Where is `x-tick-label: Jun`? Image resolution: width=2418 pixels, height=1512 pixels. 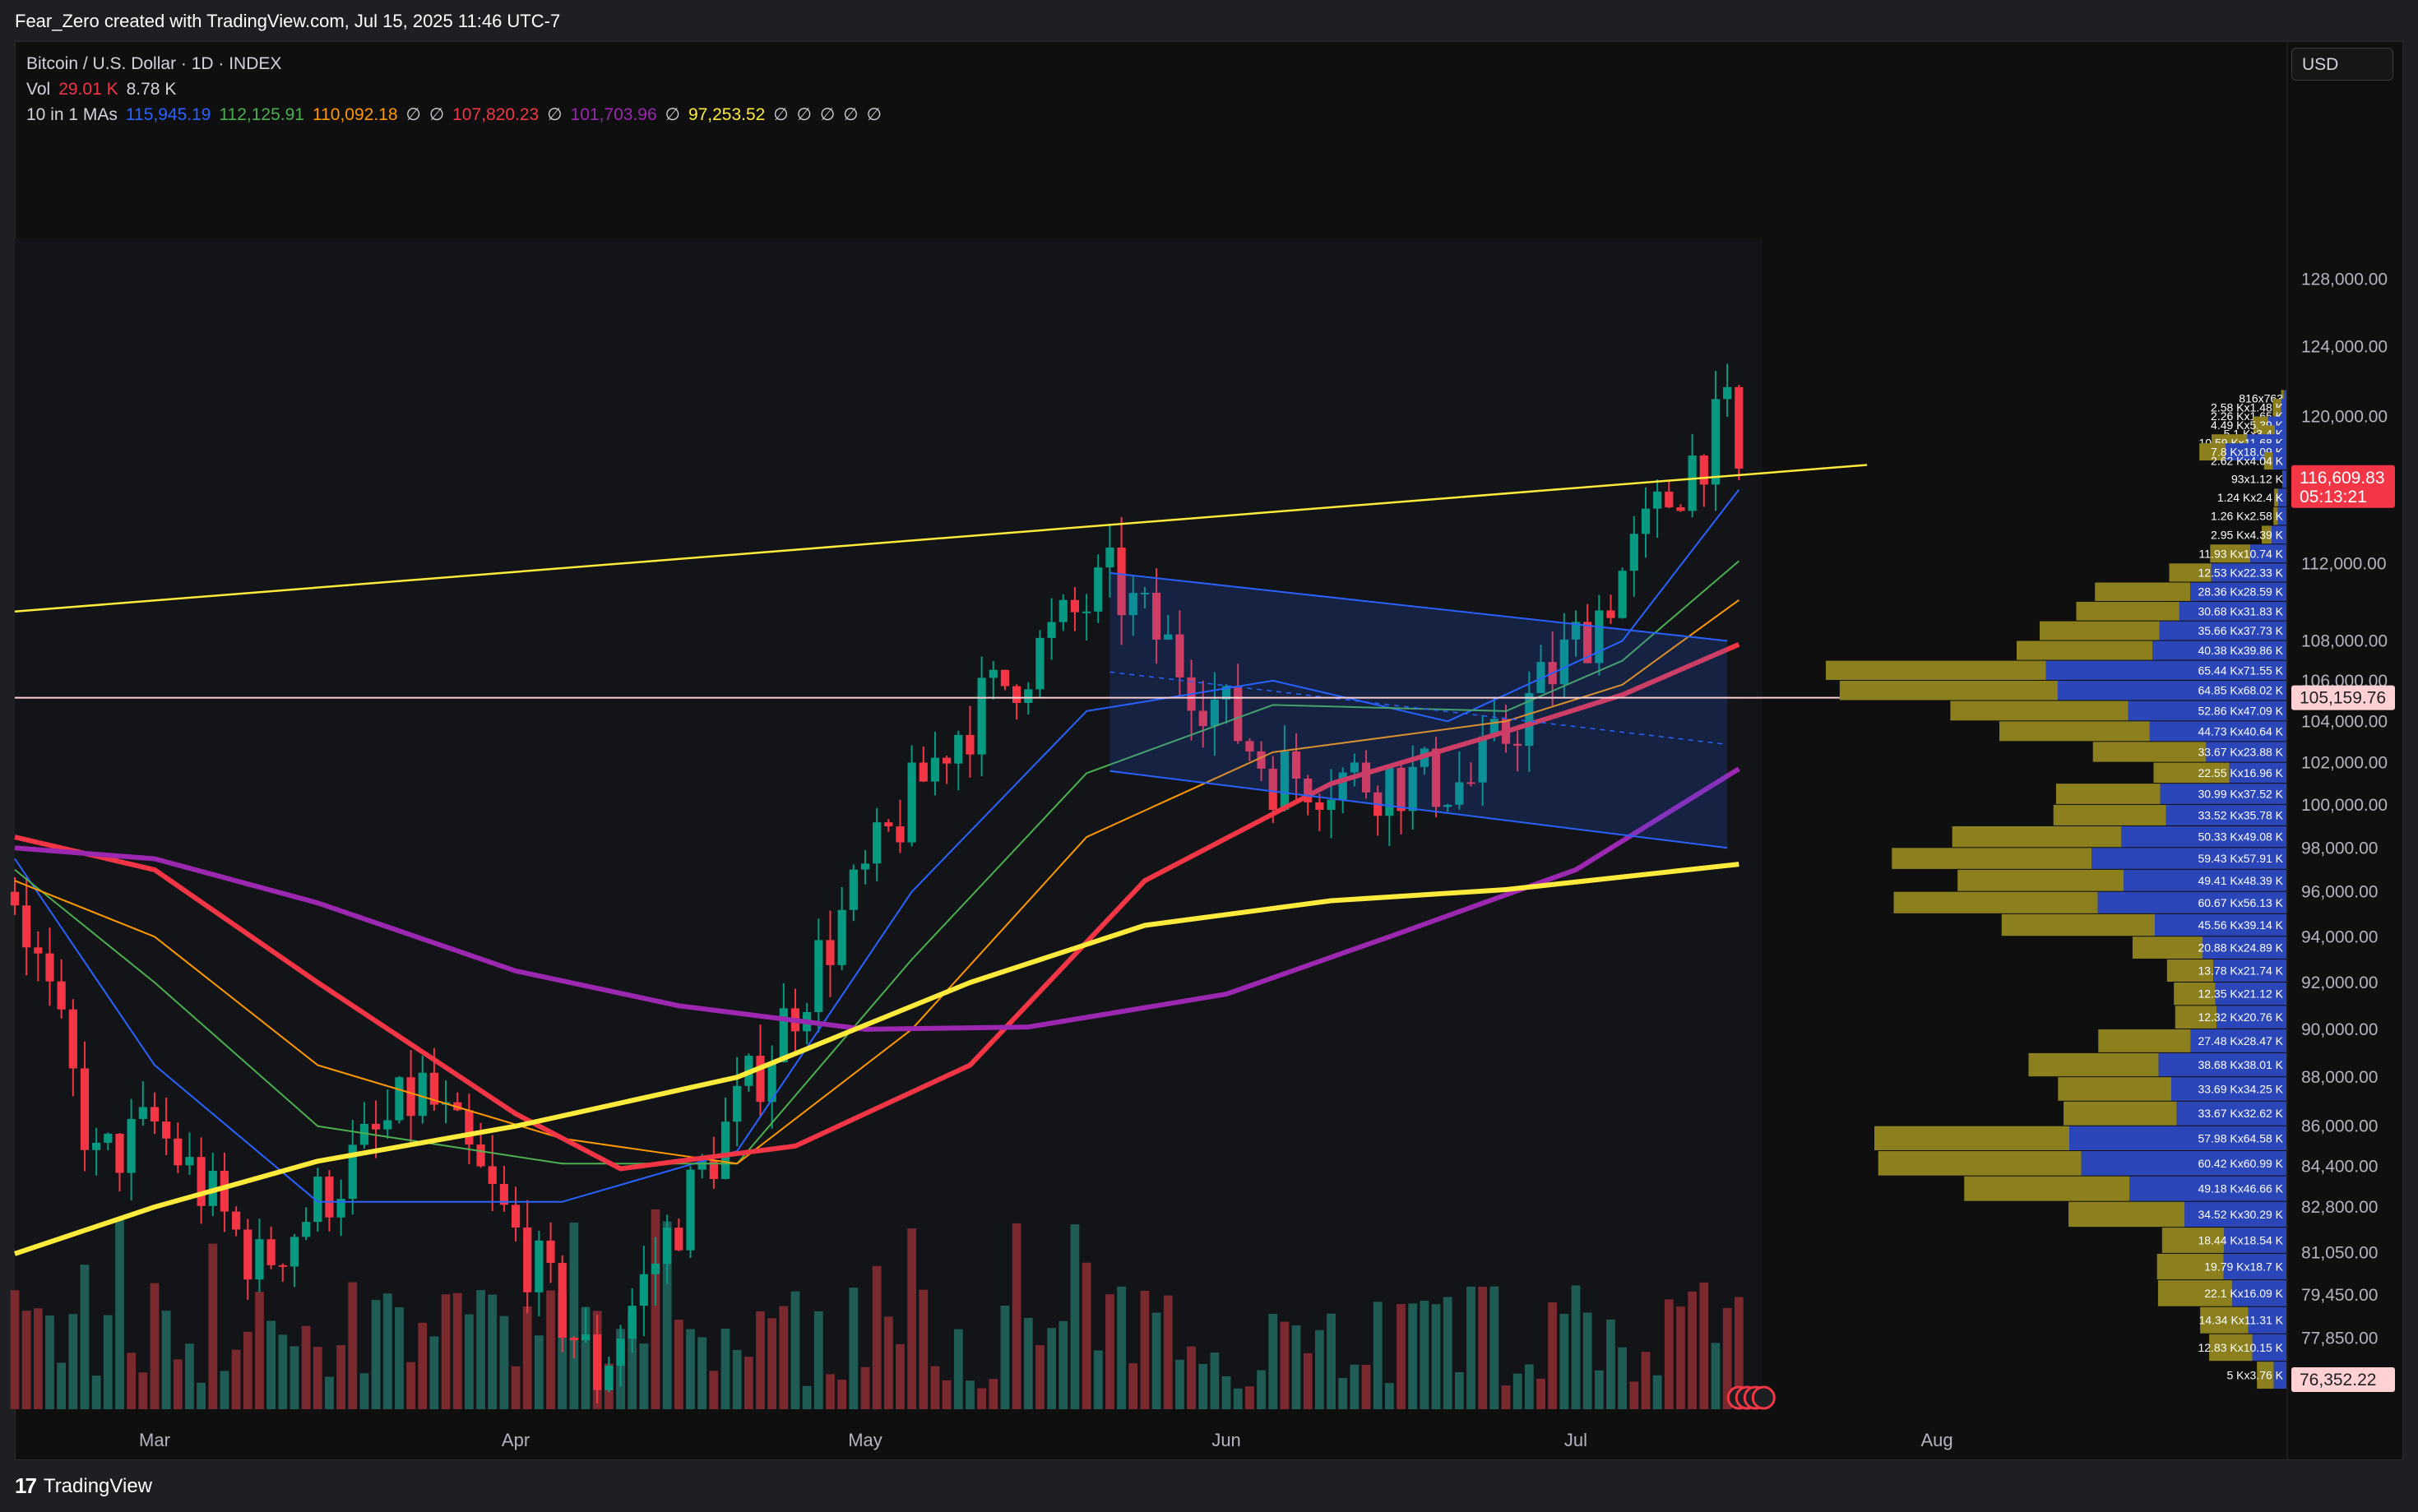 x-tick-label: Jun is located at coordinates (1225, 1440).